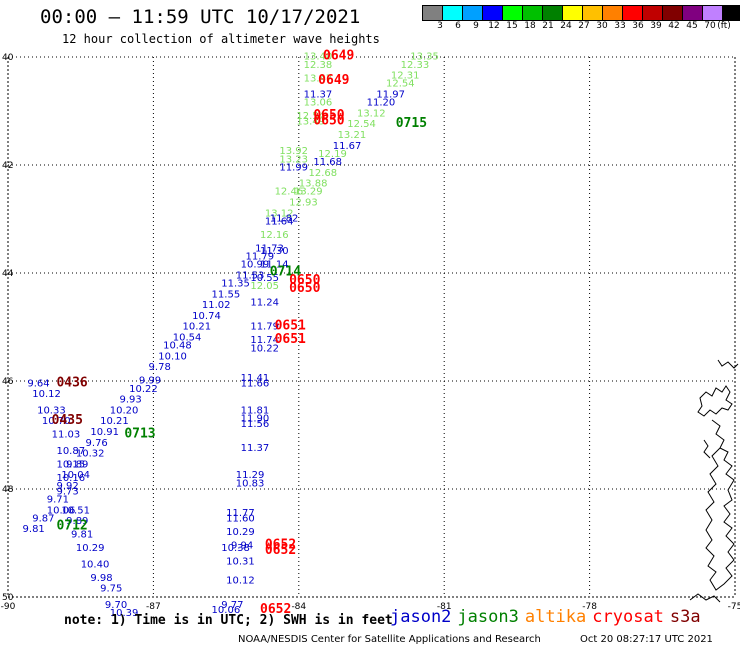 Image resolution: width=740 pixels, height=650 pixels. What do you see at coordinates (90, 548) in the screenshot?
I see `wave-height-value: 10.29` at bounding box center [90, 548].